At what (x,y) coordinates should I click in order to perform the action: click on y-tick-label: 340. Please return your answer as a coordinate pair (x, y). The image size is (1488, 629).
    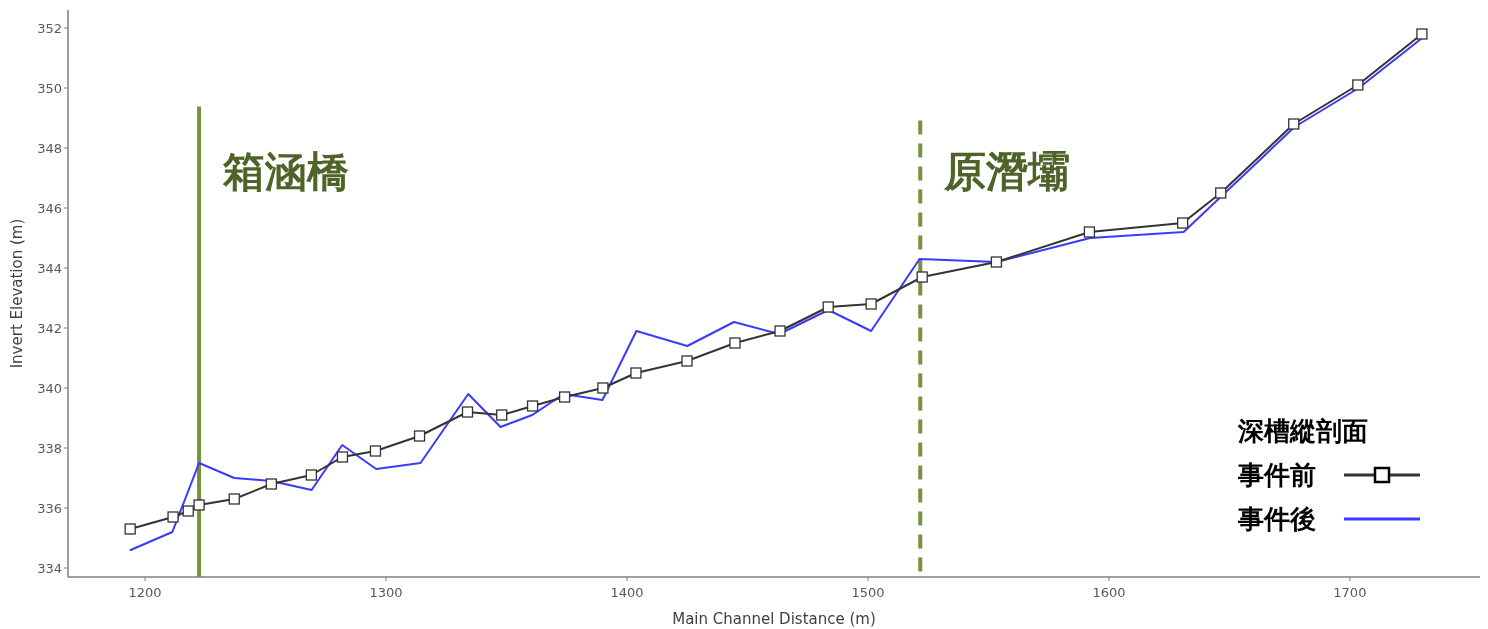
    Looking at the image, I should click on (49, 388).